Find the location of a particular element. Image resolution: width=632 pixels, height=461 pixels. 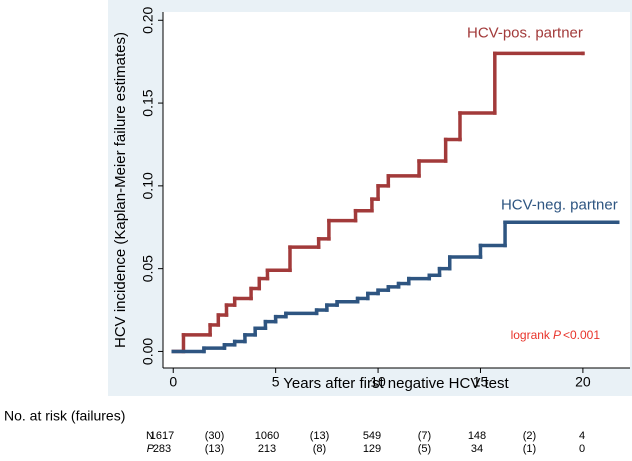

annotation-value: <0.001 is located at coordinates (581, 335).